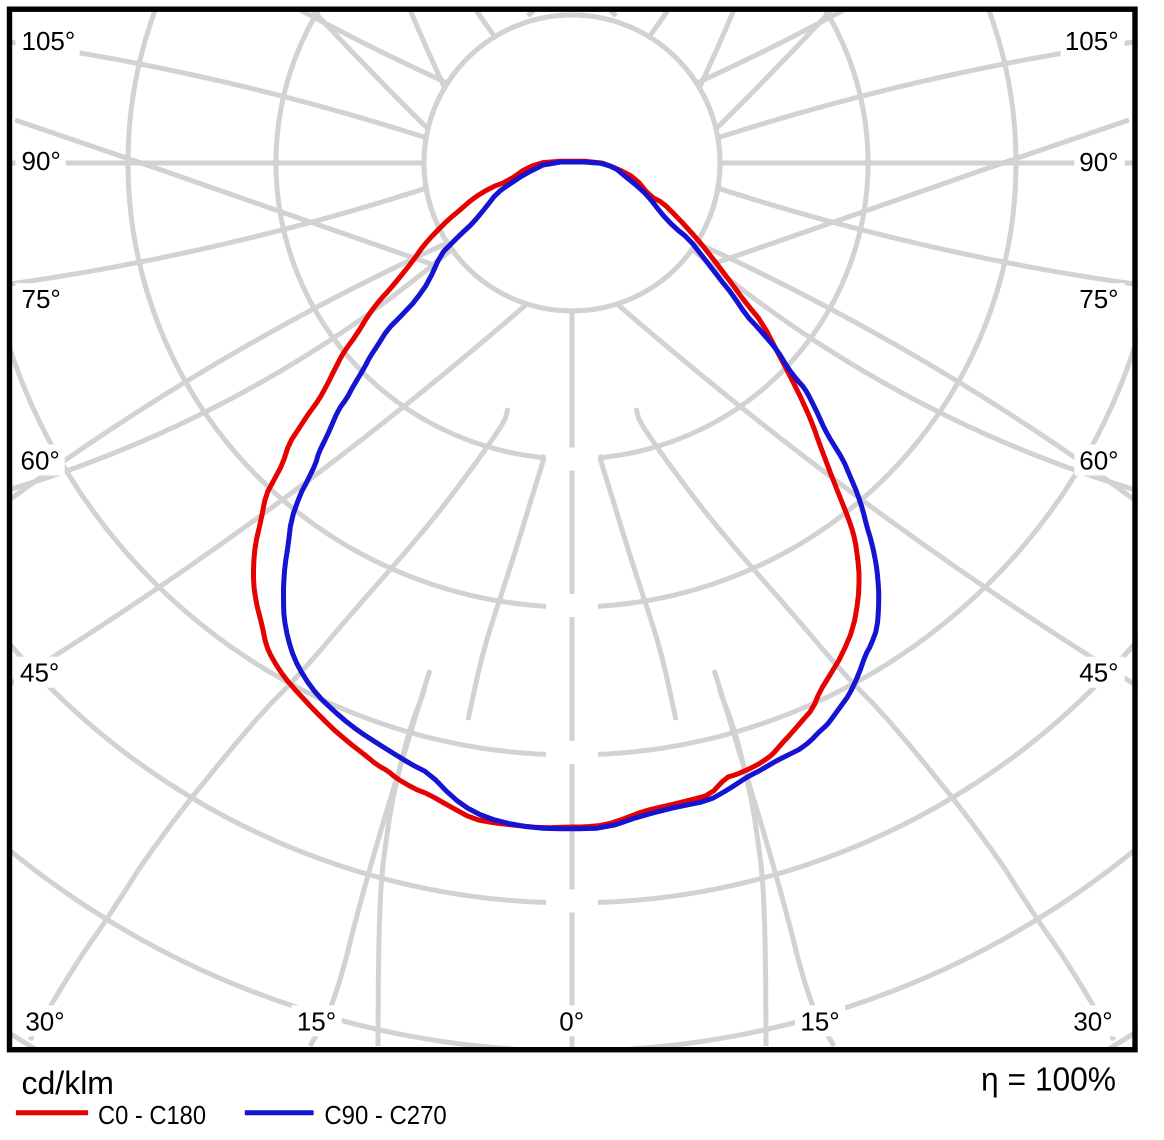 The image size is (1164, 1140). I want to click on svg-text: η = 100%, so click(1048, 1079).